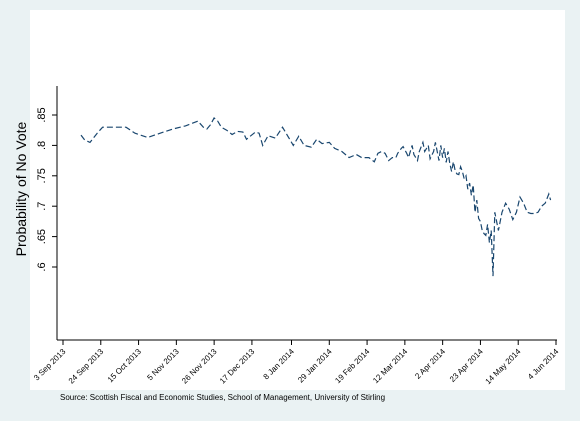 Image resolution: width=580 pixels, height=421 pixels. Describe the element at coordinates (42, 175) in the screenshot. I see `y-tick-label: .75` at that location.